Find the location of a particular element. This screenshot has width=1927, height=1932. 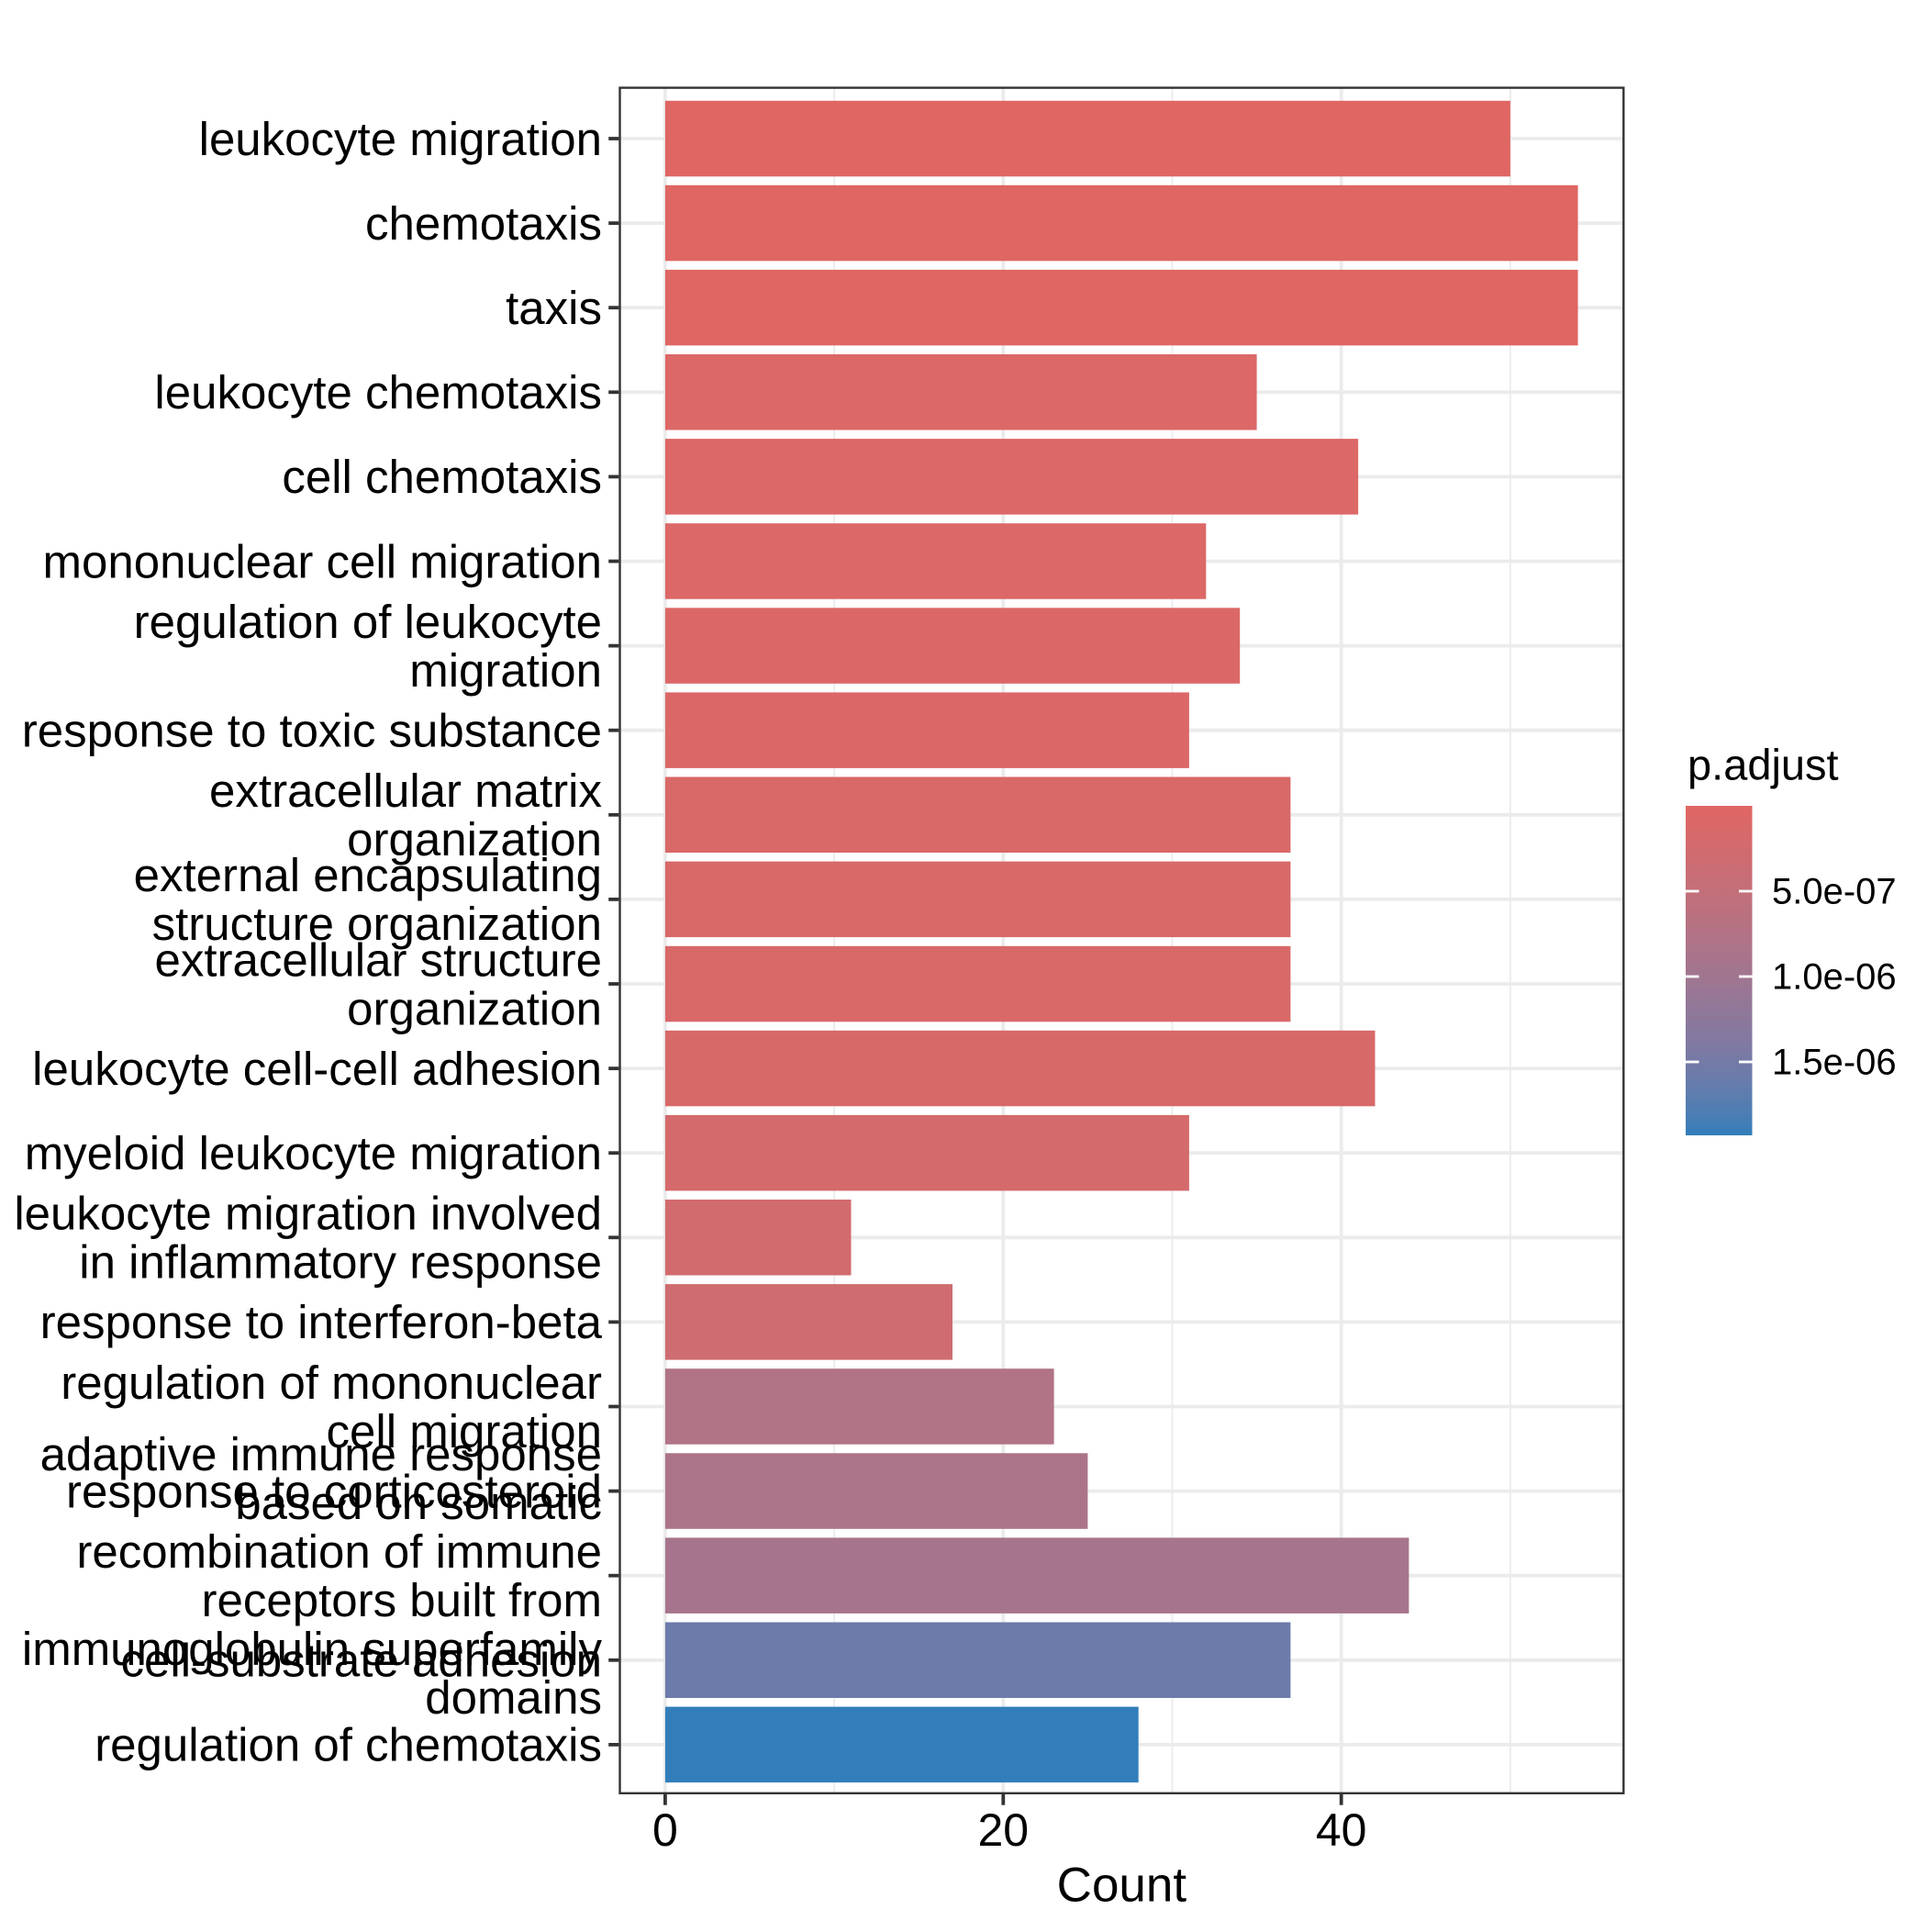

svg-text: Count is located at coordinates (1122, 1886).